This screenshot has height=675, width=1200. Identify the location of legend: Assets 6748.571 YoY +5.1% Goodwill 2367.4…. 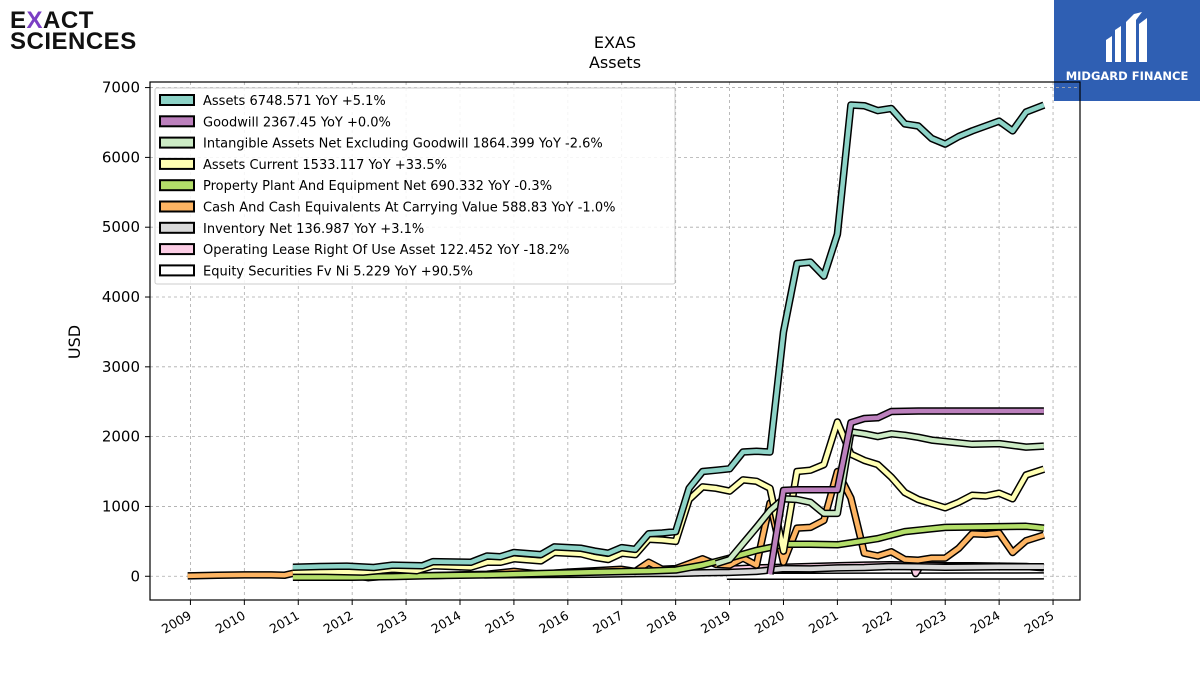
(415, 186).